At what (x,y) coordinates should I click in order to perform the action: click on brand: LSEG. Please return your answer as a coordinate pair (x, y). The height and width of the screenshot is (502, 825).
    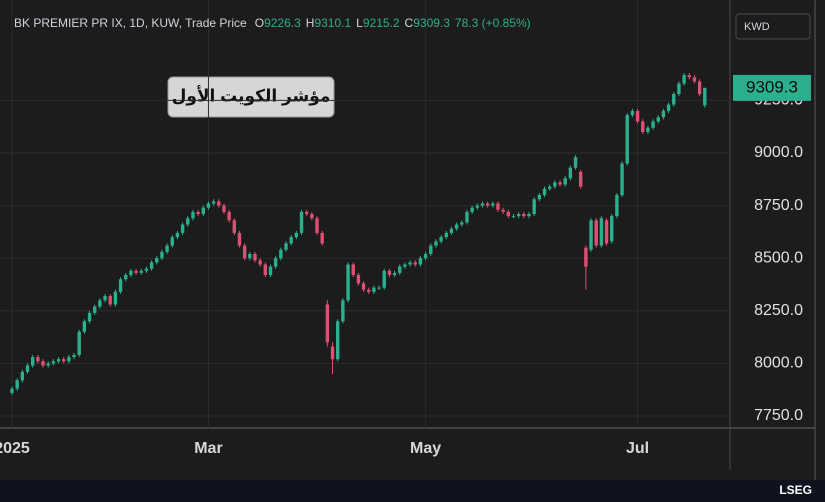
    Looking at the image, I should click on (795, 490).